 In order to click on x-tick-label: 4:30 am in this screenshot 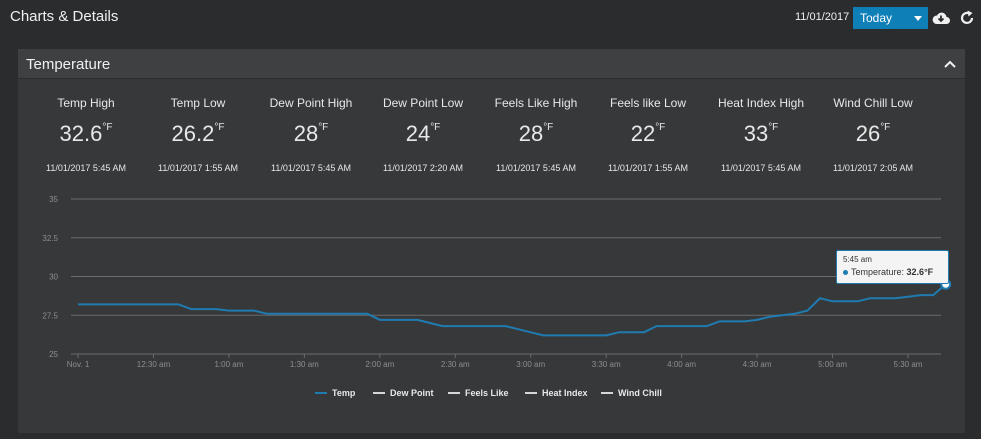, I will do `click(757, 364)`.